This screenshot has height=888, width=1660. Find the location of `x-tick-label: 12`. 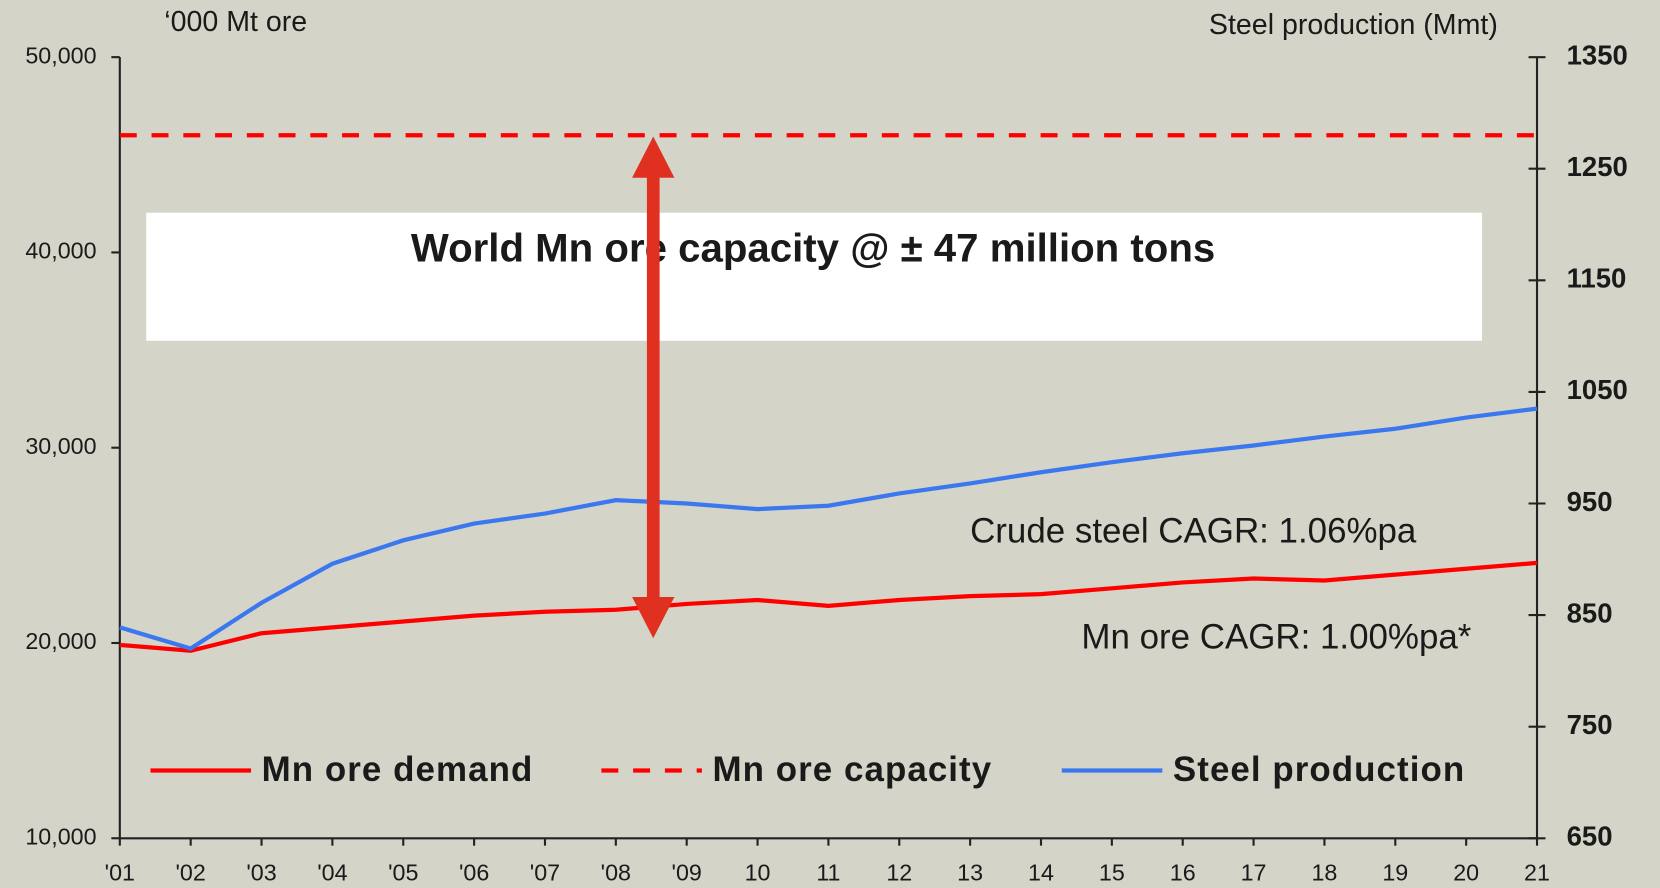

x-tick-label: 12 is located at coordinates (899, 872).